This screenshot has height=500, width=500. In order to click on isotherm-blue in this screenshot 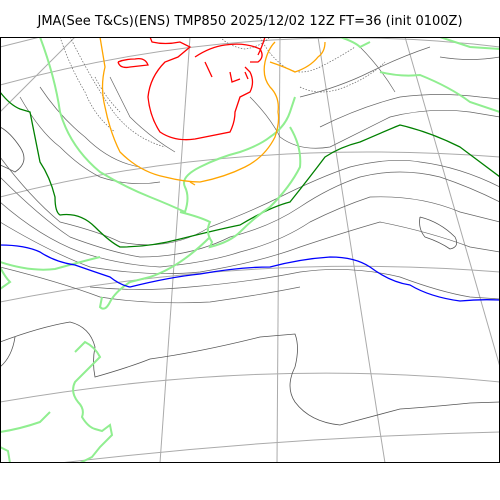, I will do `click(250, 273)`.